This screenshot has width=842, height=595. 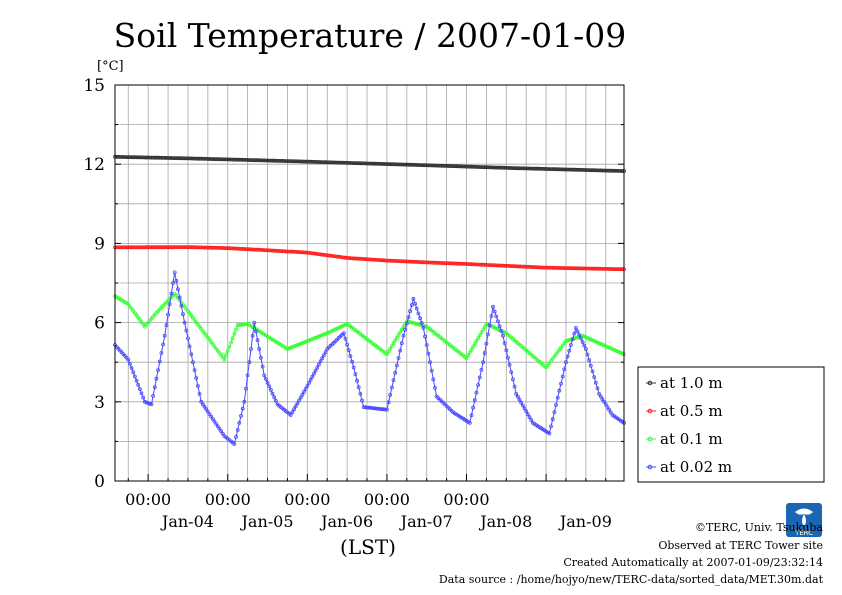 What do you see at coordinates (804, 520) in the screenshot?
I see `terc-logo: TERC` at bounding box center [804, 520].